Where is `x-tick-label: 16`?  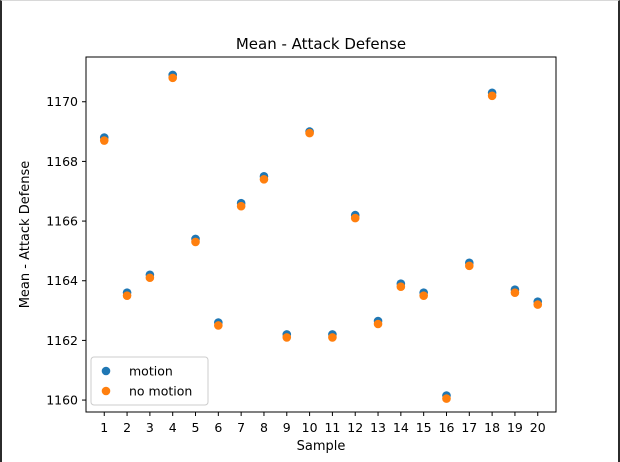 x-tick-label: 16 is located at coordinates (447, 427).